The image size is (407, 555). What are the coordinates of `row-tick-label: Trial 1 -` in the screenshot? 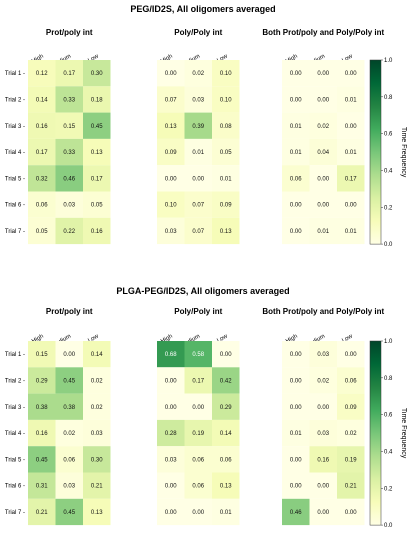 It's located at (15, 74).